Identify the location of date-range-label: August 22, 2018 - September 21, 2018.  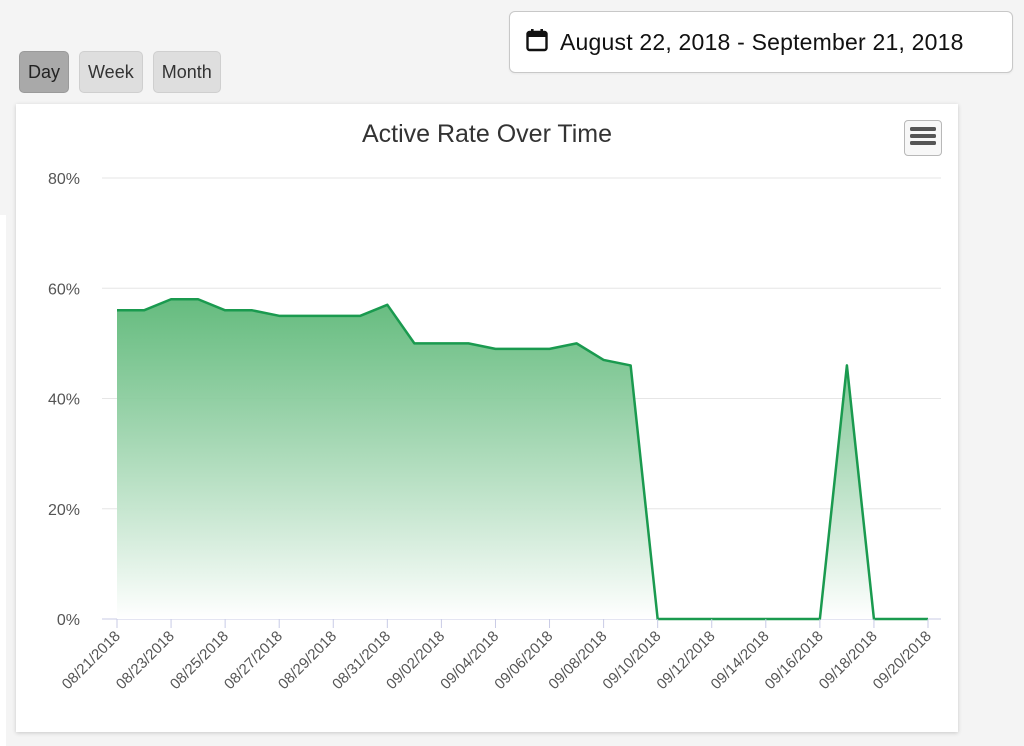
(762, 41).